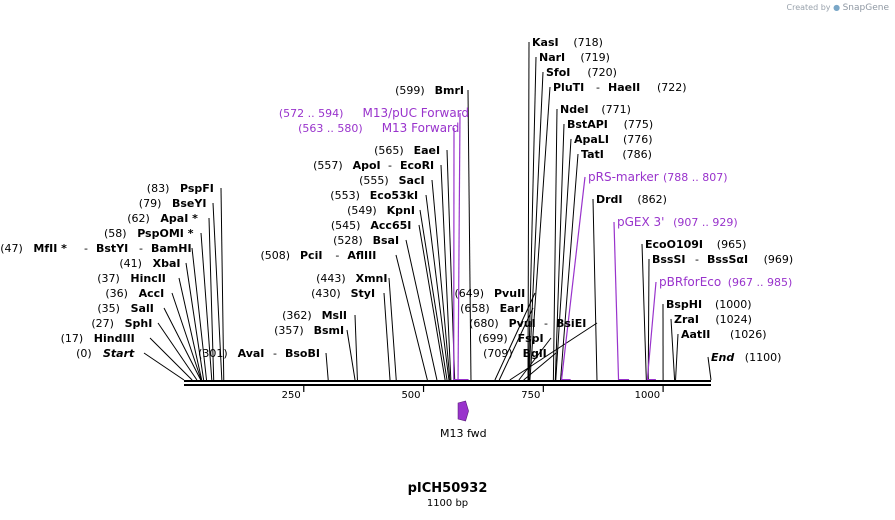  What do you see at coordinates (447, 488) in the screenshot?
I see `map-title: pICH50932` at bounding box center [447, 488].